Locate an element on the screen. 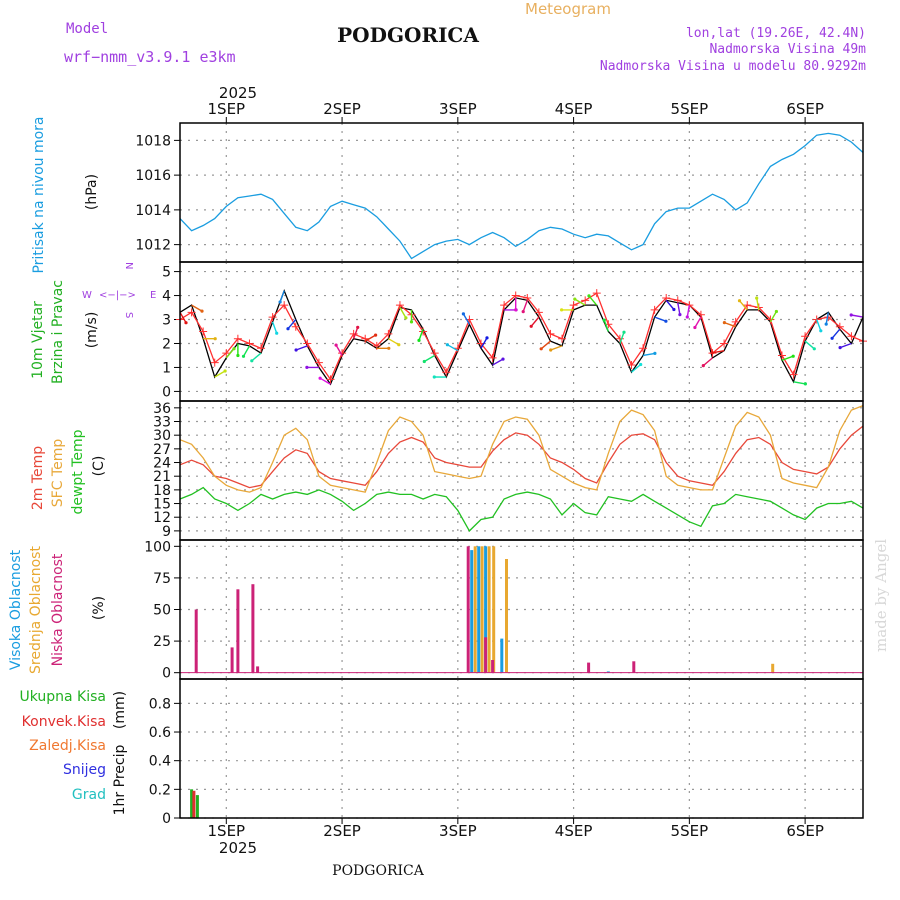 The width and height of the screenshot is (900, 900). day-label-top: 1SEP is located at coordinates (227, 109).